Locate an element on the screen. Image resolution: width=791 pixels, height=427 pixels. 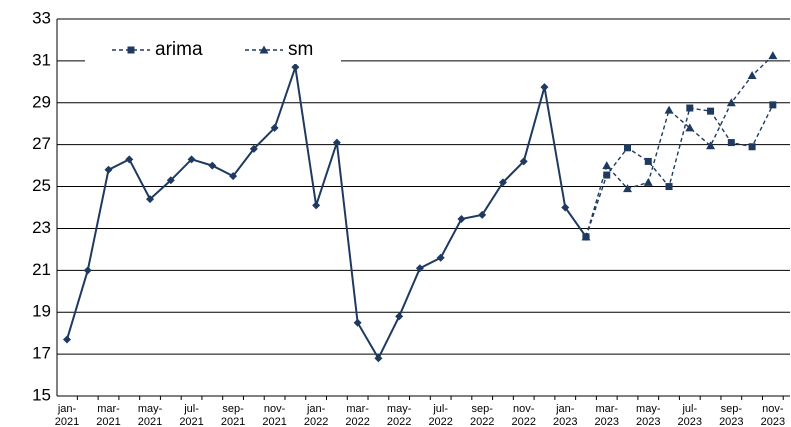
x-tick-label: jan-2022 is located at coordinates (316, 415).